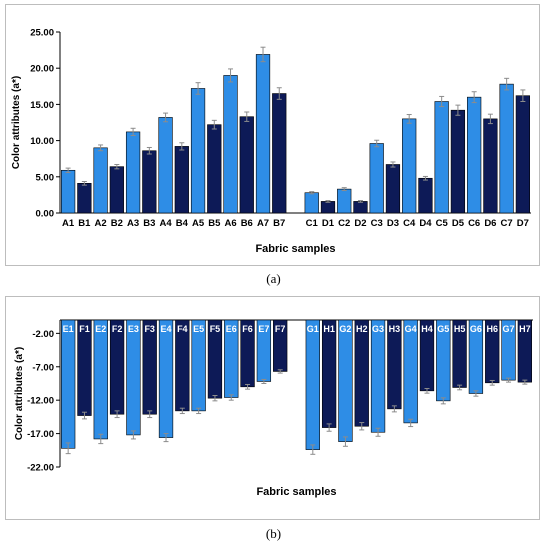 The width and height of the screenshot is (547, 550). Describe the element at coordinates (43, 367) in the screenshot. I see `y-tick-label: -7.00` at that location.